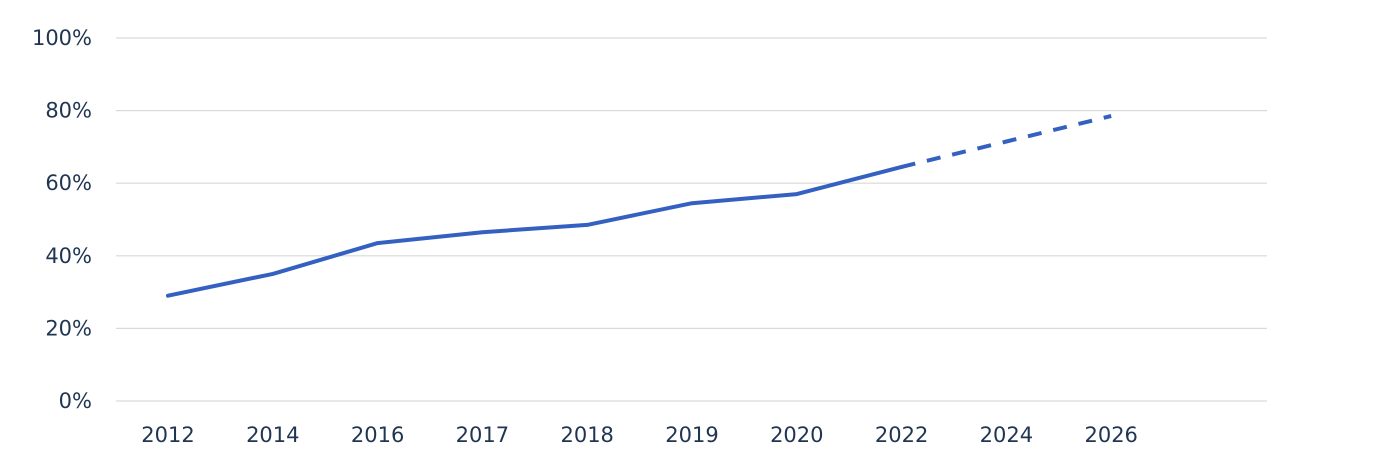  Describe the element at coordinates (272, 435) in the screenshot. I see `x-tick-label: 2014` at that location.